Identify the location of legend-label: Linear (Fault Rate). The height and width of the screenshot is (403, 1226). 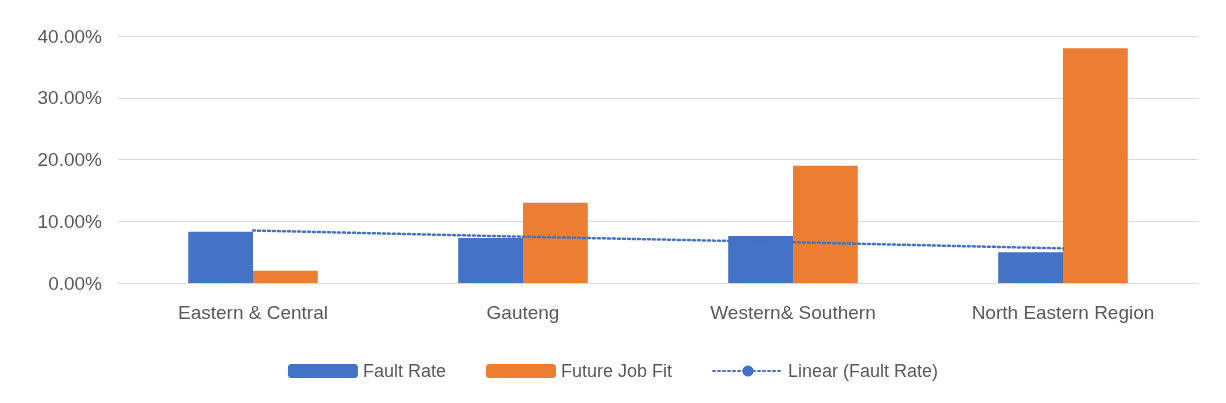
(863, 371).